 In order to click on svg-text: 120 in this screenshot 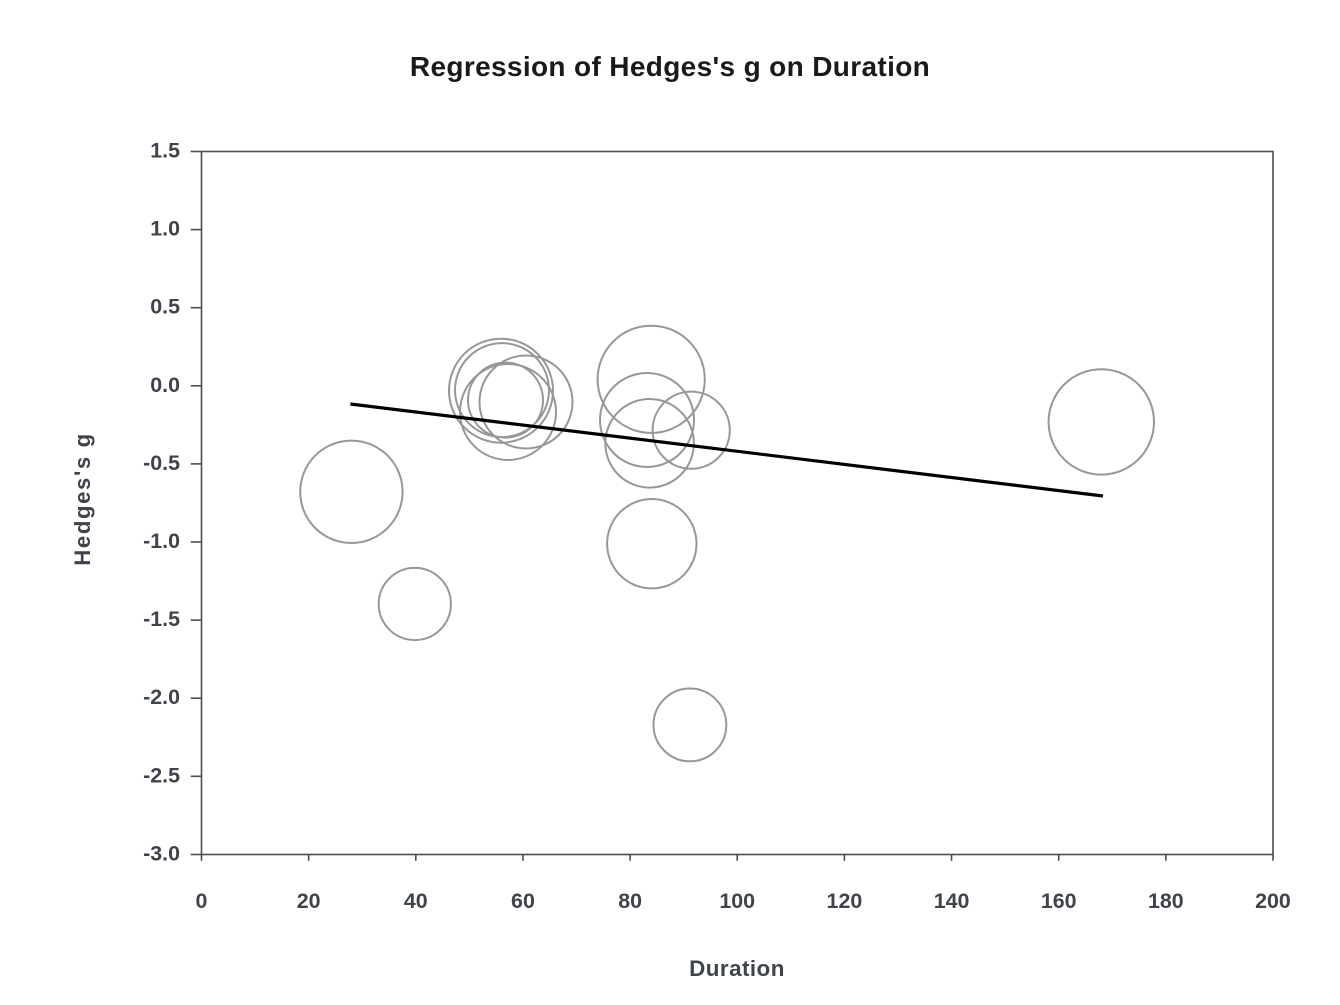, I will do `click(845, 901)`.